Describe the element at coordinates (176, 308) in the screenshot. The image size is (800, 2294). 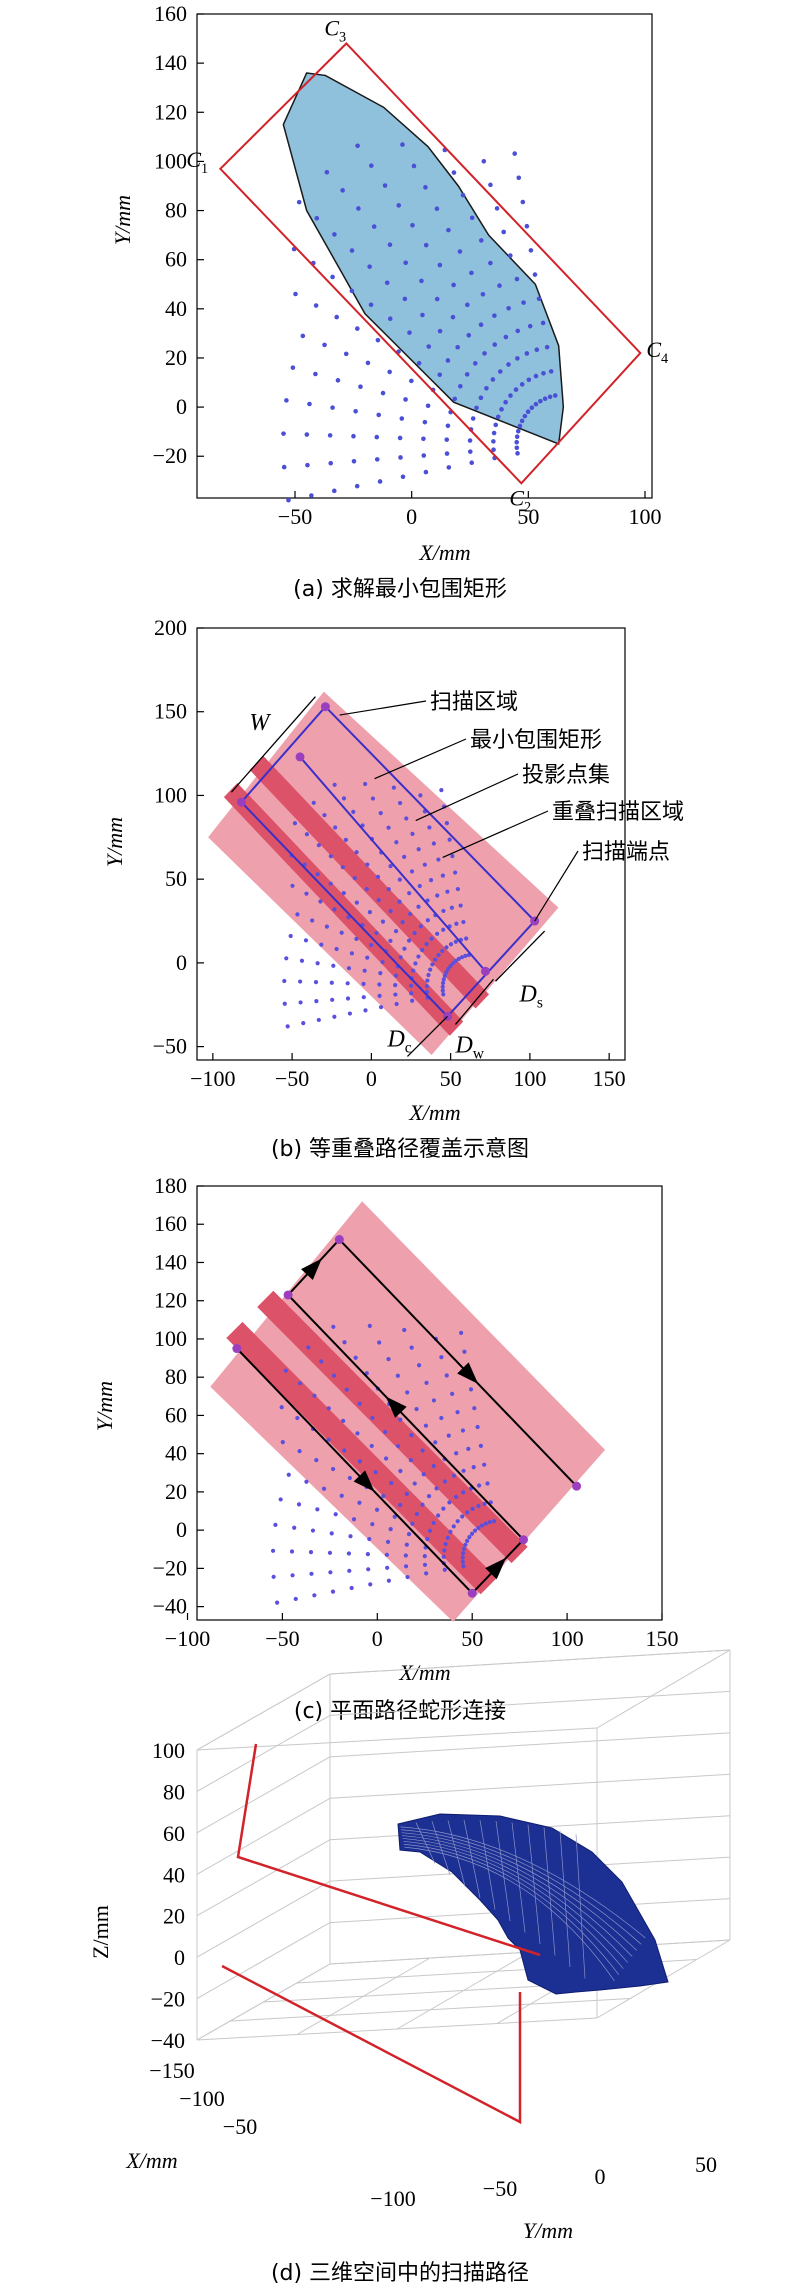
I see `a-ytick-label: 40` at that location.